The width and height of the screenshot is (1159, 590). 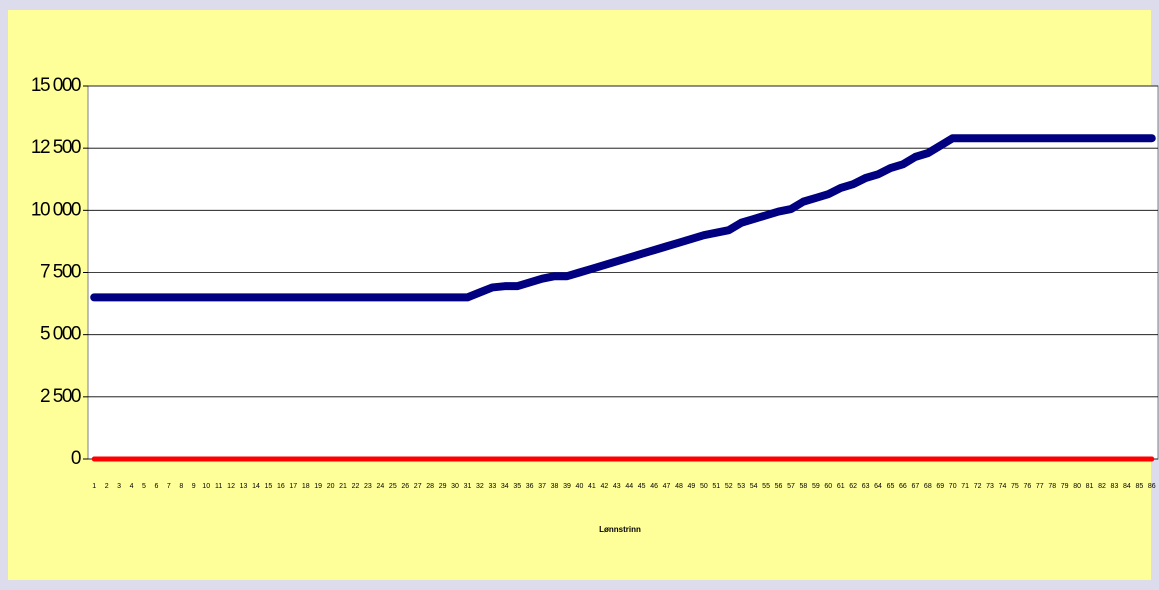 What do you see at coordinates (231, 486) in the screenshot?
I see `x-tick-label: 12` at bounding box center [231, 486].